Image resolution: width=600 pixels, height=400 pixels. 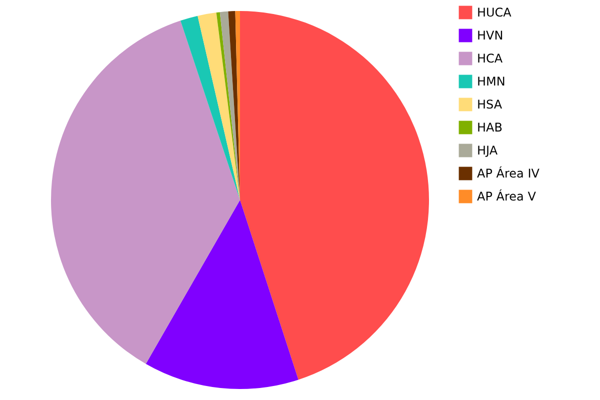 I want to click on legend-label: HJA, so click(x=487, y=151).